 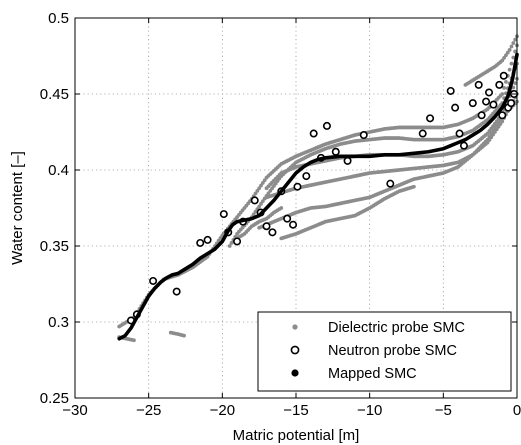 I want to click on x-tick-label-6: 0, so click(x=517, y=410).